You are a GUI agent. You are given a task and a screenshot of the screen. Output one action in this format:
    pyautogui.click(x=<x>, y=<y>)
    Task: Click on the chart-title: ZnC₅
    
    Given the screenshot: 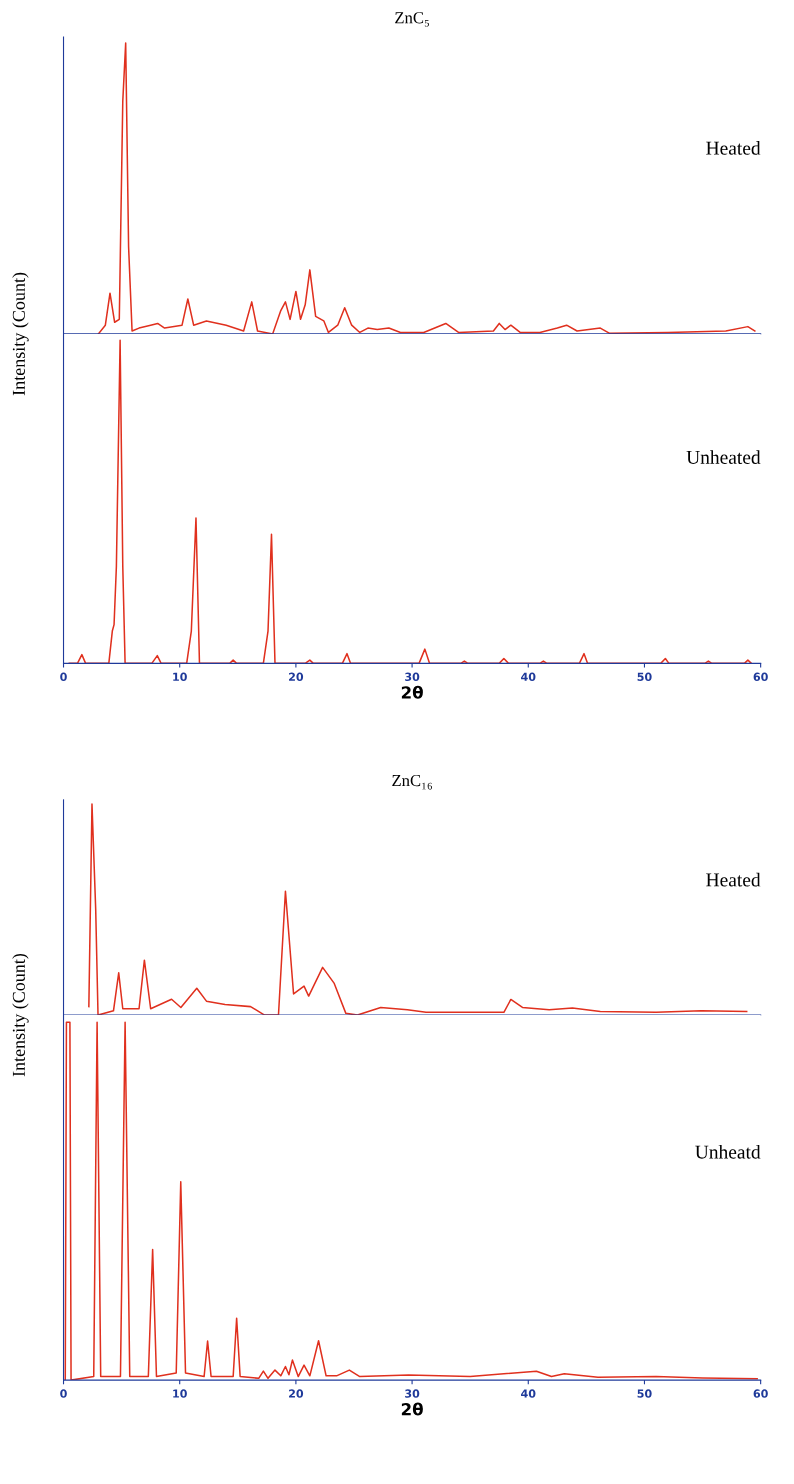 What is the action you would take?
    pyautogui.click(x=412, y=19)
    